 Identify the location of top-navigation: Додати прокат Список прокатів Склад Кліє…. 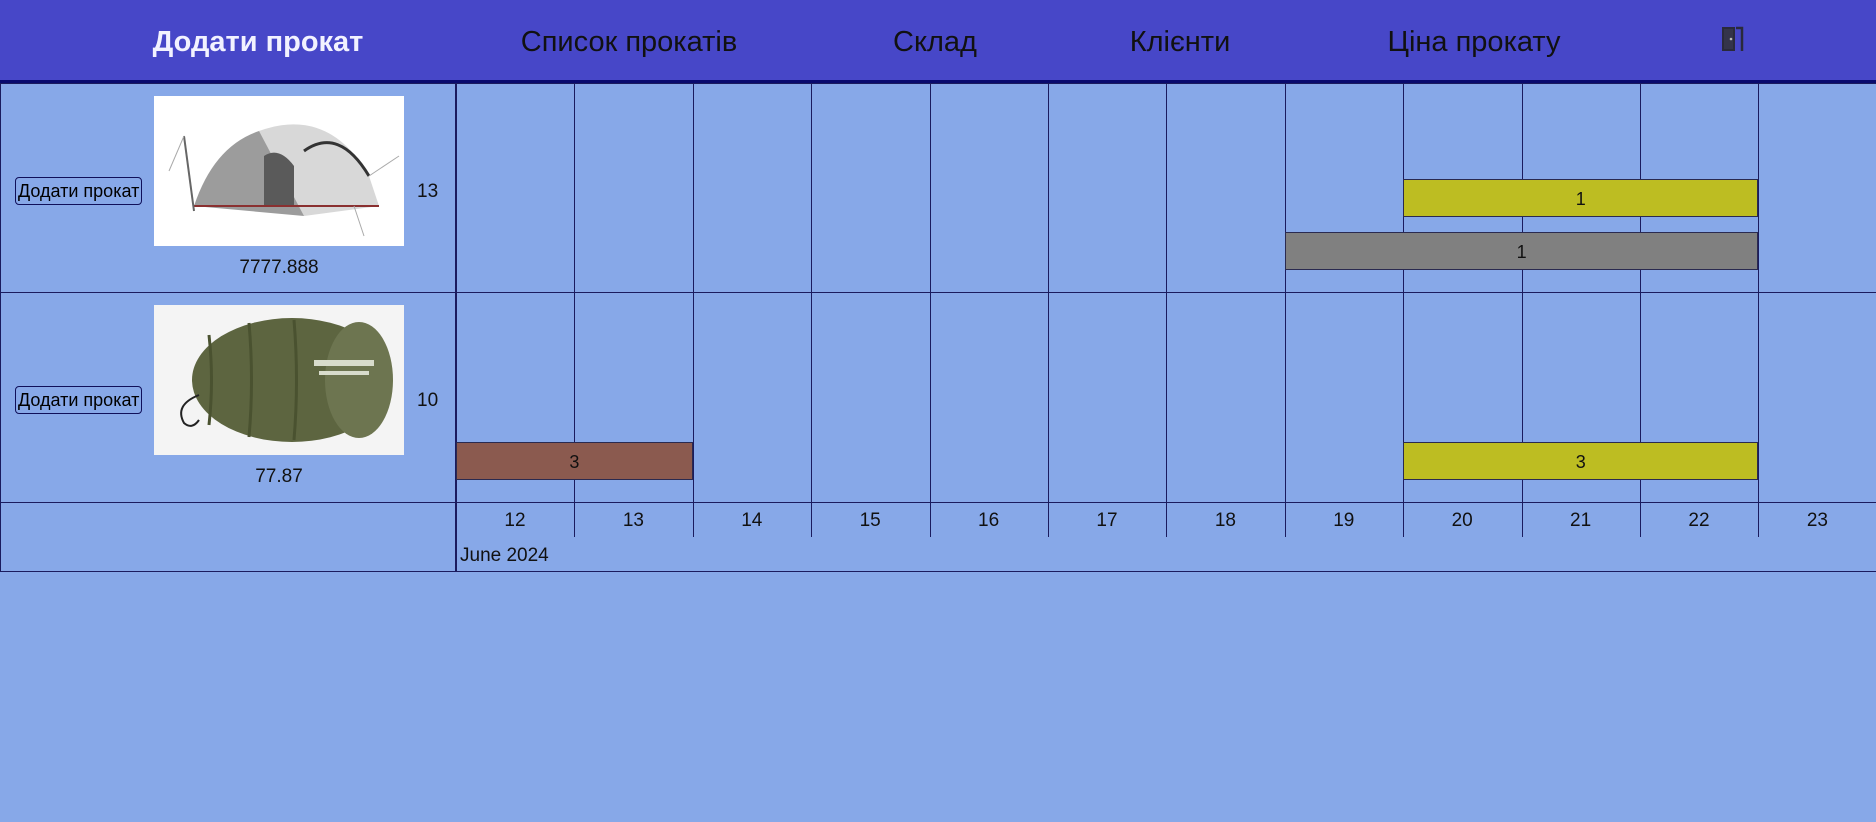
(938, 41).